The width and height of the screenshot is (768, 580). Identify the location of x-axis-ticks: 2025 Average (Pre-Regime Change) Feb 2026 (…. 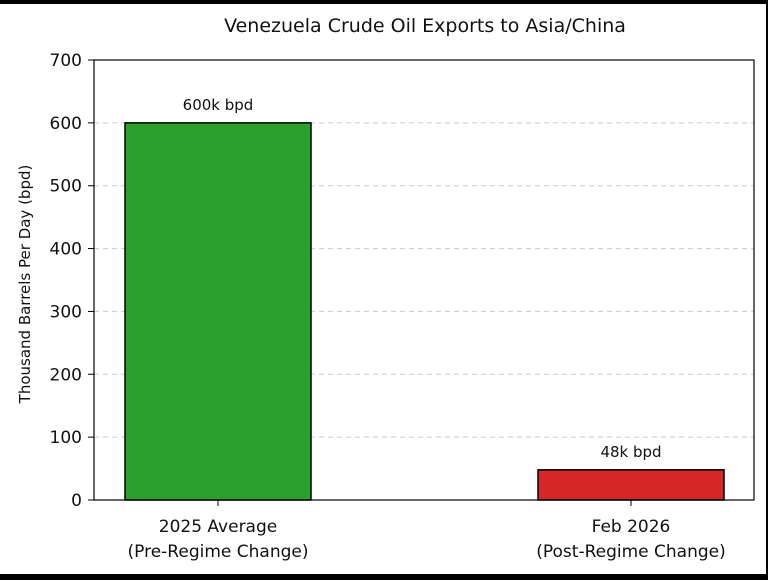
(427, 531).